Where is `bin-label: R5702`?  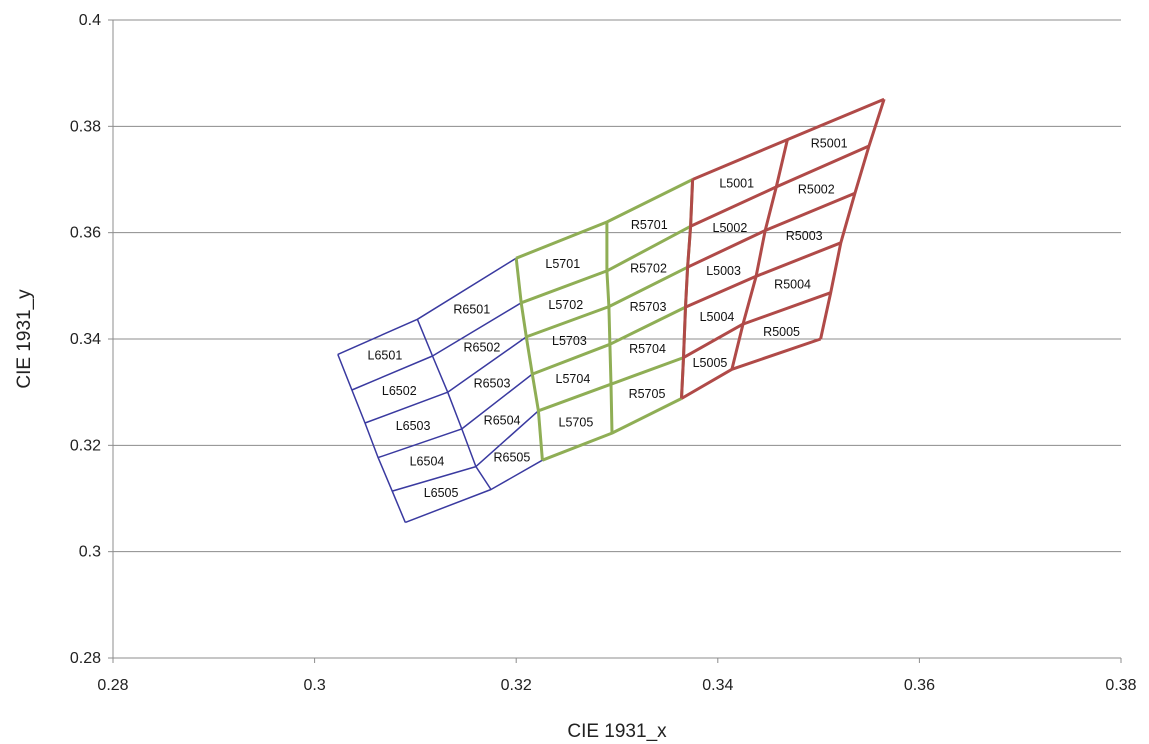
bin-label: R5702 is located at coordinates (648, 268).